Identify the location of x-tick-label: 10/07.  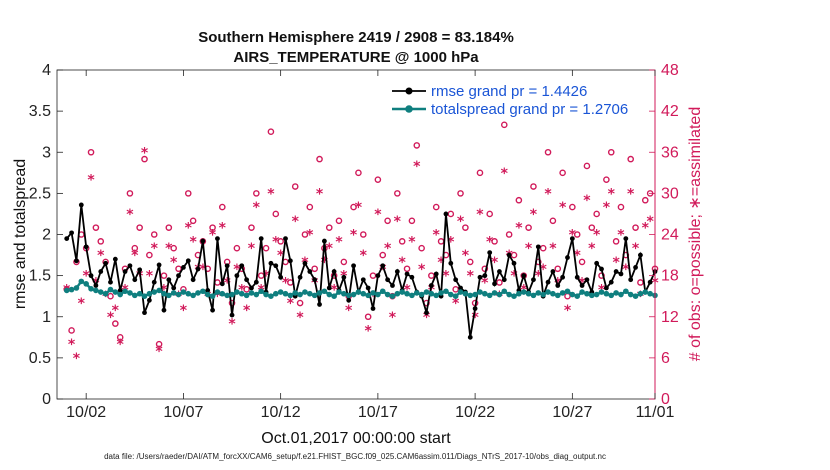
(183, 412).